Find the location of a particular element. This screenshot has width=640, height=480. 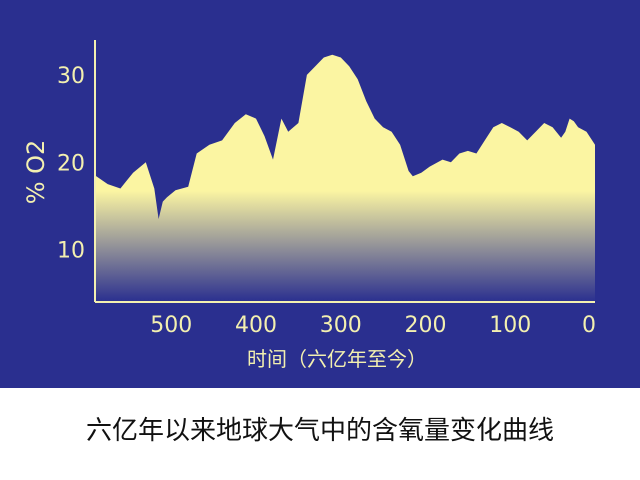

x-axis-title: 时间（六亿年至今） is located at coordinates (337, 359).